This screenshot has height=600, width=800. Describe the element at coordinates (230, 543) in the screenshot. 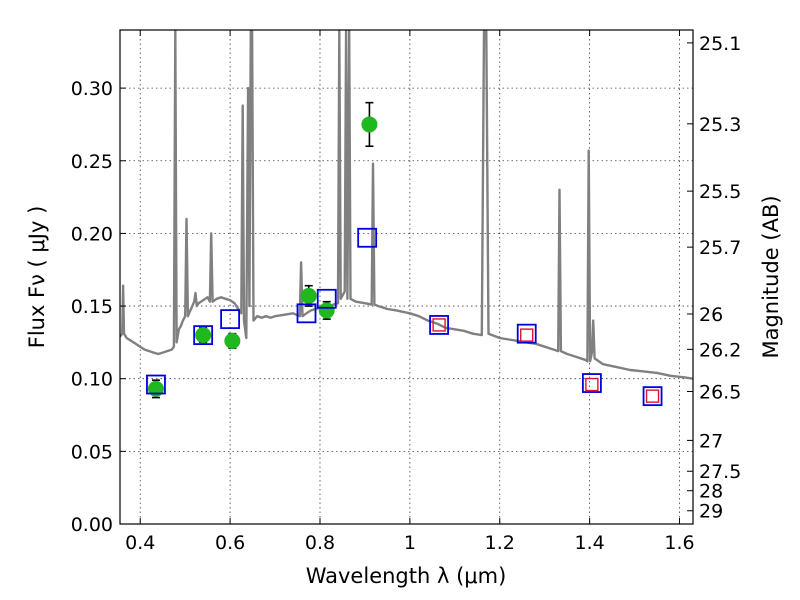

I see `x-tick-label: 0.6` at that location.